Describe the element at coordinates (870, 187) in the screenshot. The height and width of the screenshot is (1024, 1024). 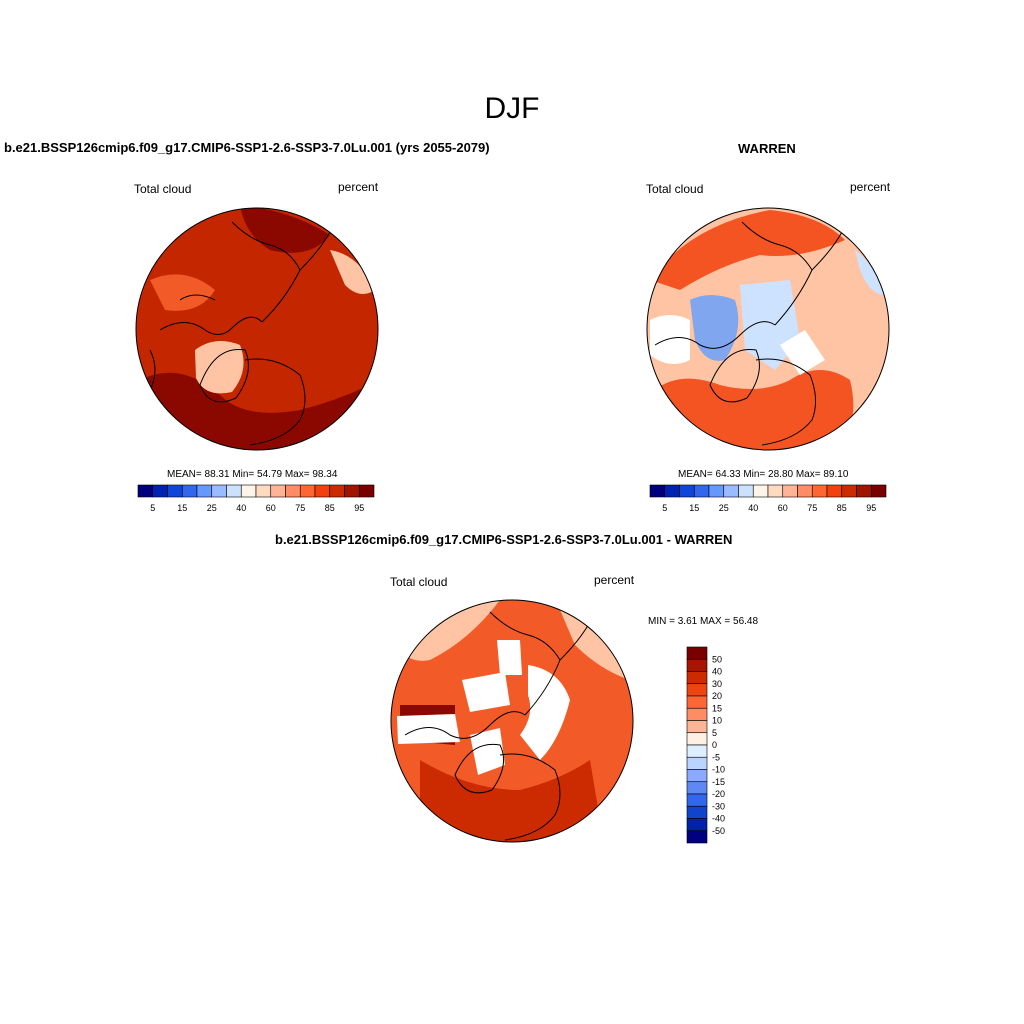
I see `obs-units-label: percent` at that location.